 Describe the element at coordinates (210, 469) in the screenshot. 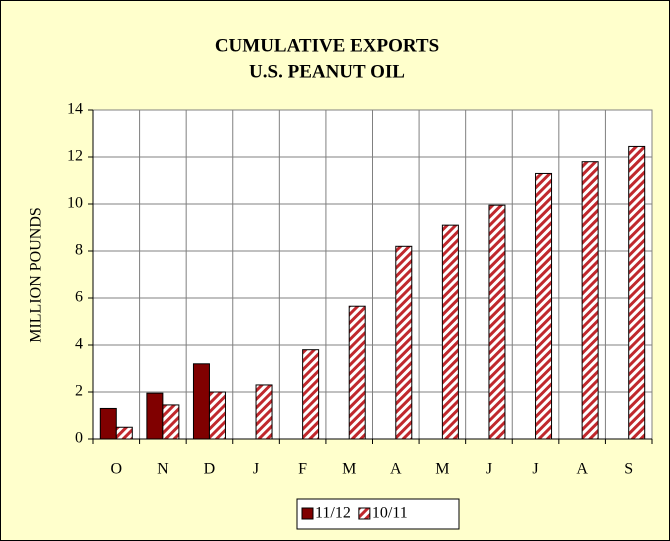

I see `x-tick-label: D` at that location.